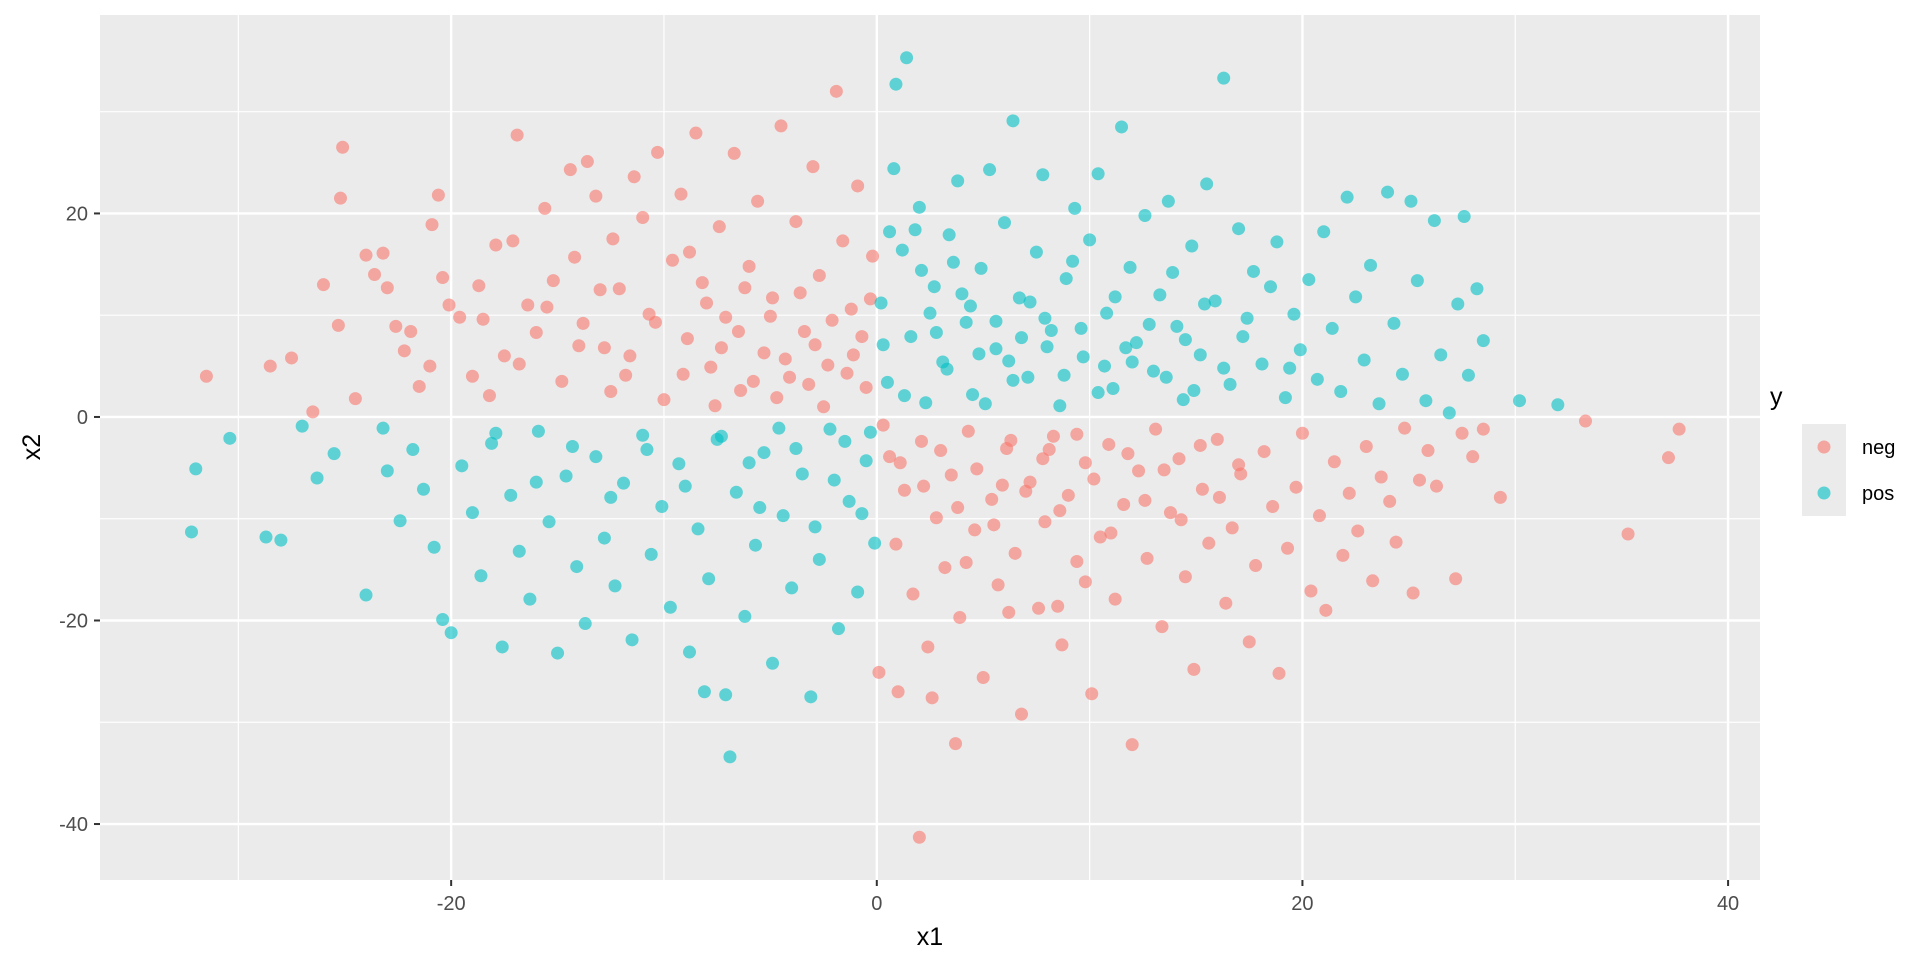 Image resolution: width=1920 pixels, height=960 pixels. Describe the element at coordinates (77, 214) in the screenshot. I see `y-tick-label: 20` at that location.